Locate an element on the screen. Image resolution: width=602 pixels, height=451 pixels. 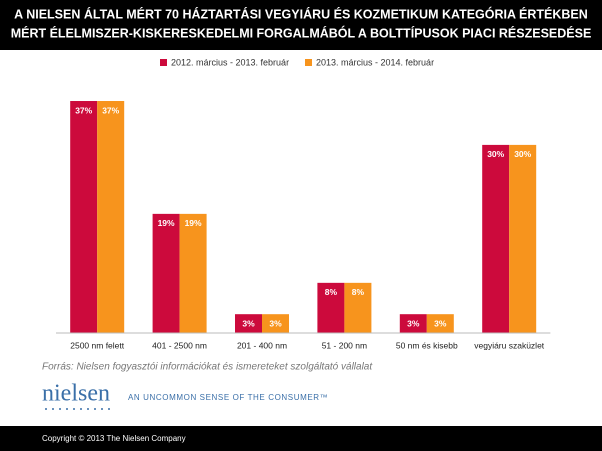
legend-label: 2013. március - 2014. február is located at coordinates (375, 62).